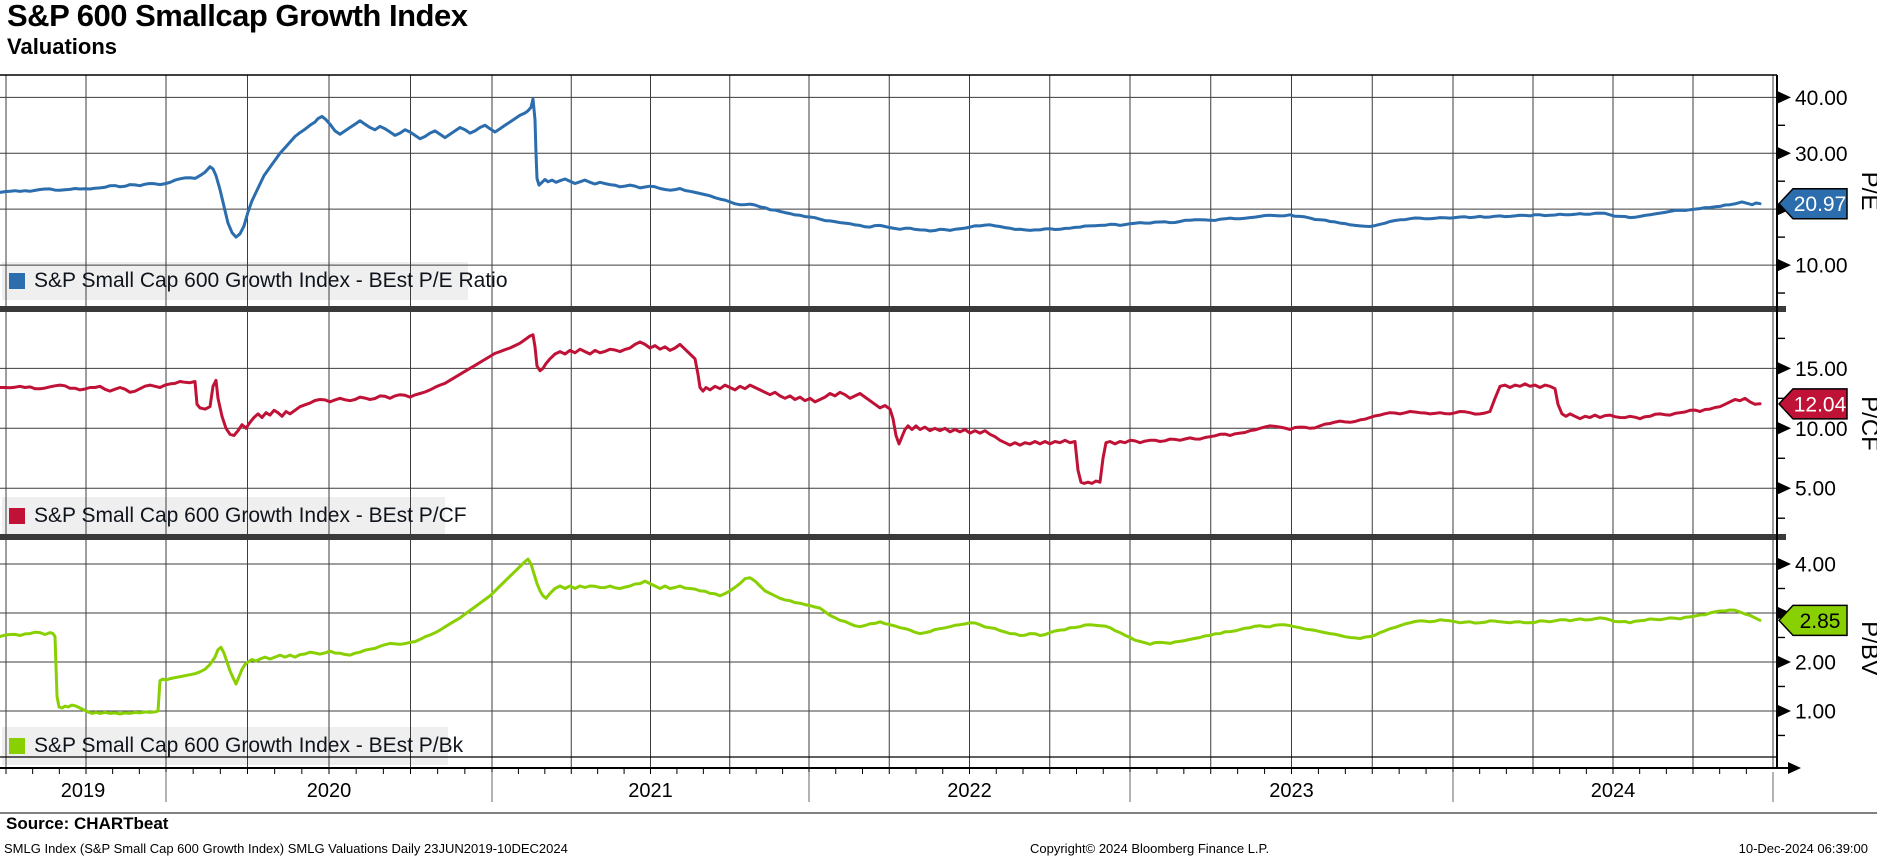  I want to click on y-tick-label: 30.00, so click(1821, 154).